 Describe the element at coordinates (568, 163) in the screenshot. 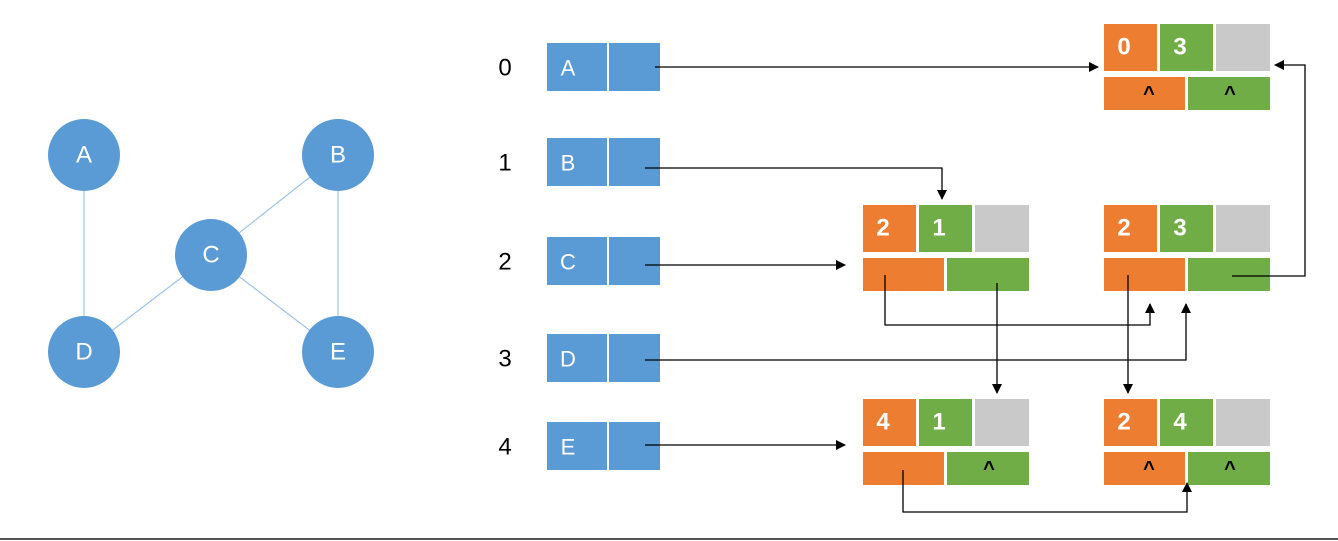

I see `vertex-label: B` at that location.